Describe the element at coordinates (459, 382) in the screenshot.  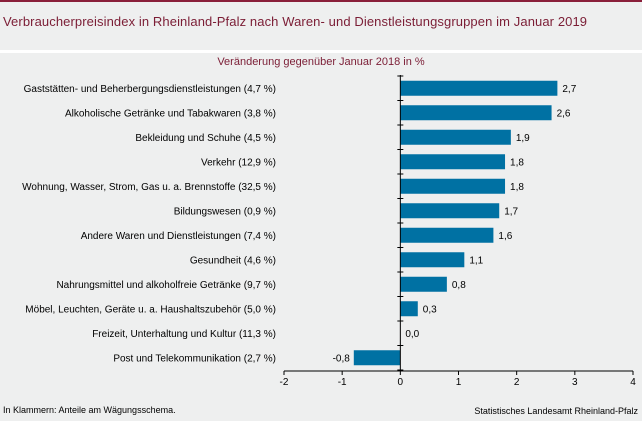
I see `x-tick-label: 1` at that location.